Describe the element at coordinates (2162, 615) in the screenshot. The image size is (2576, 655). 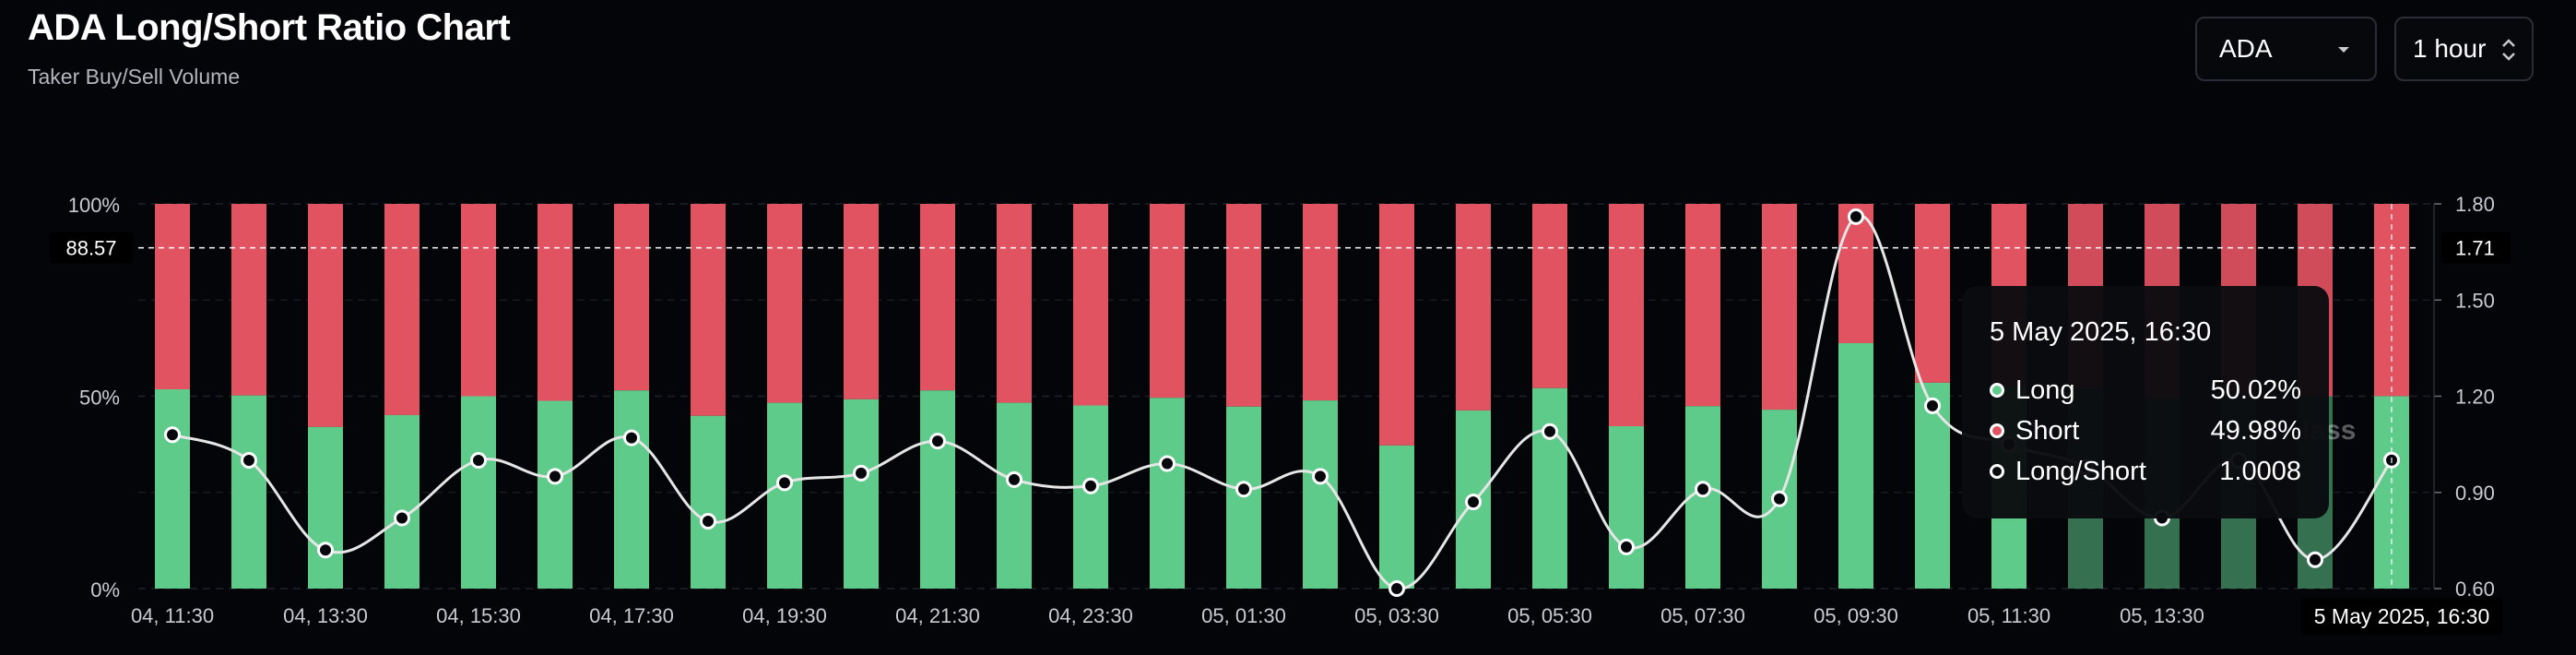
I see `x-tick-label: 05, 13:30` at that location.